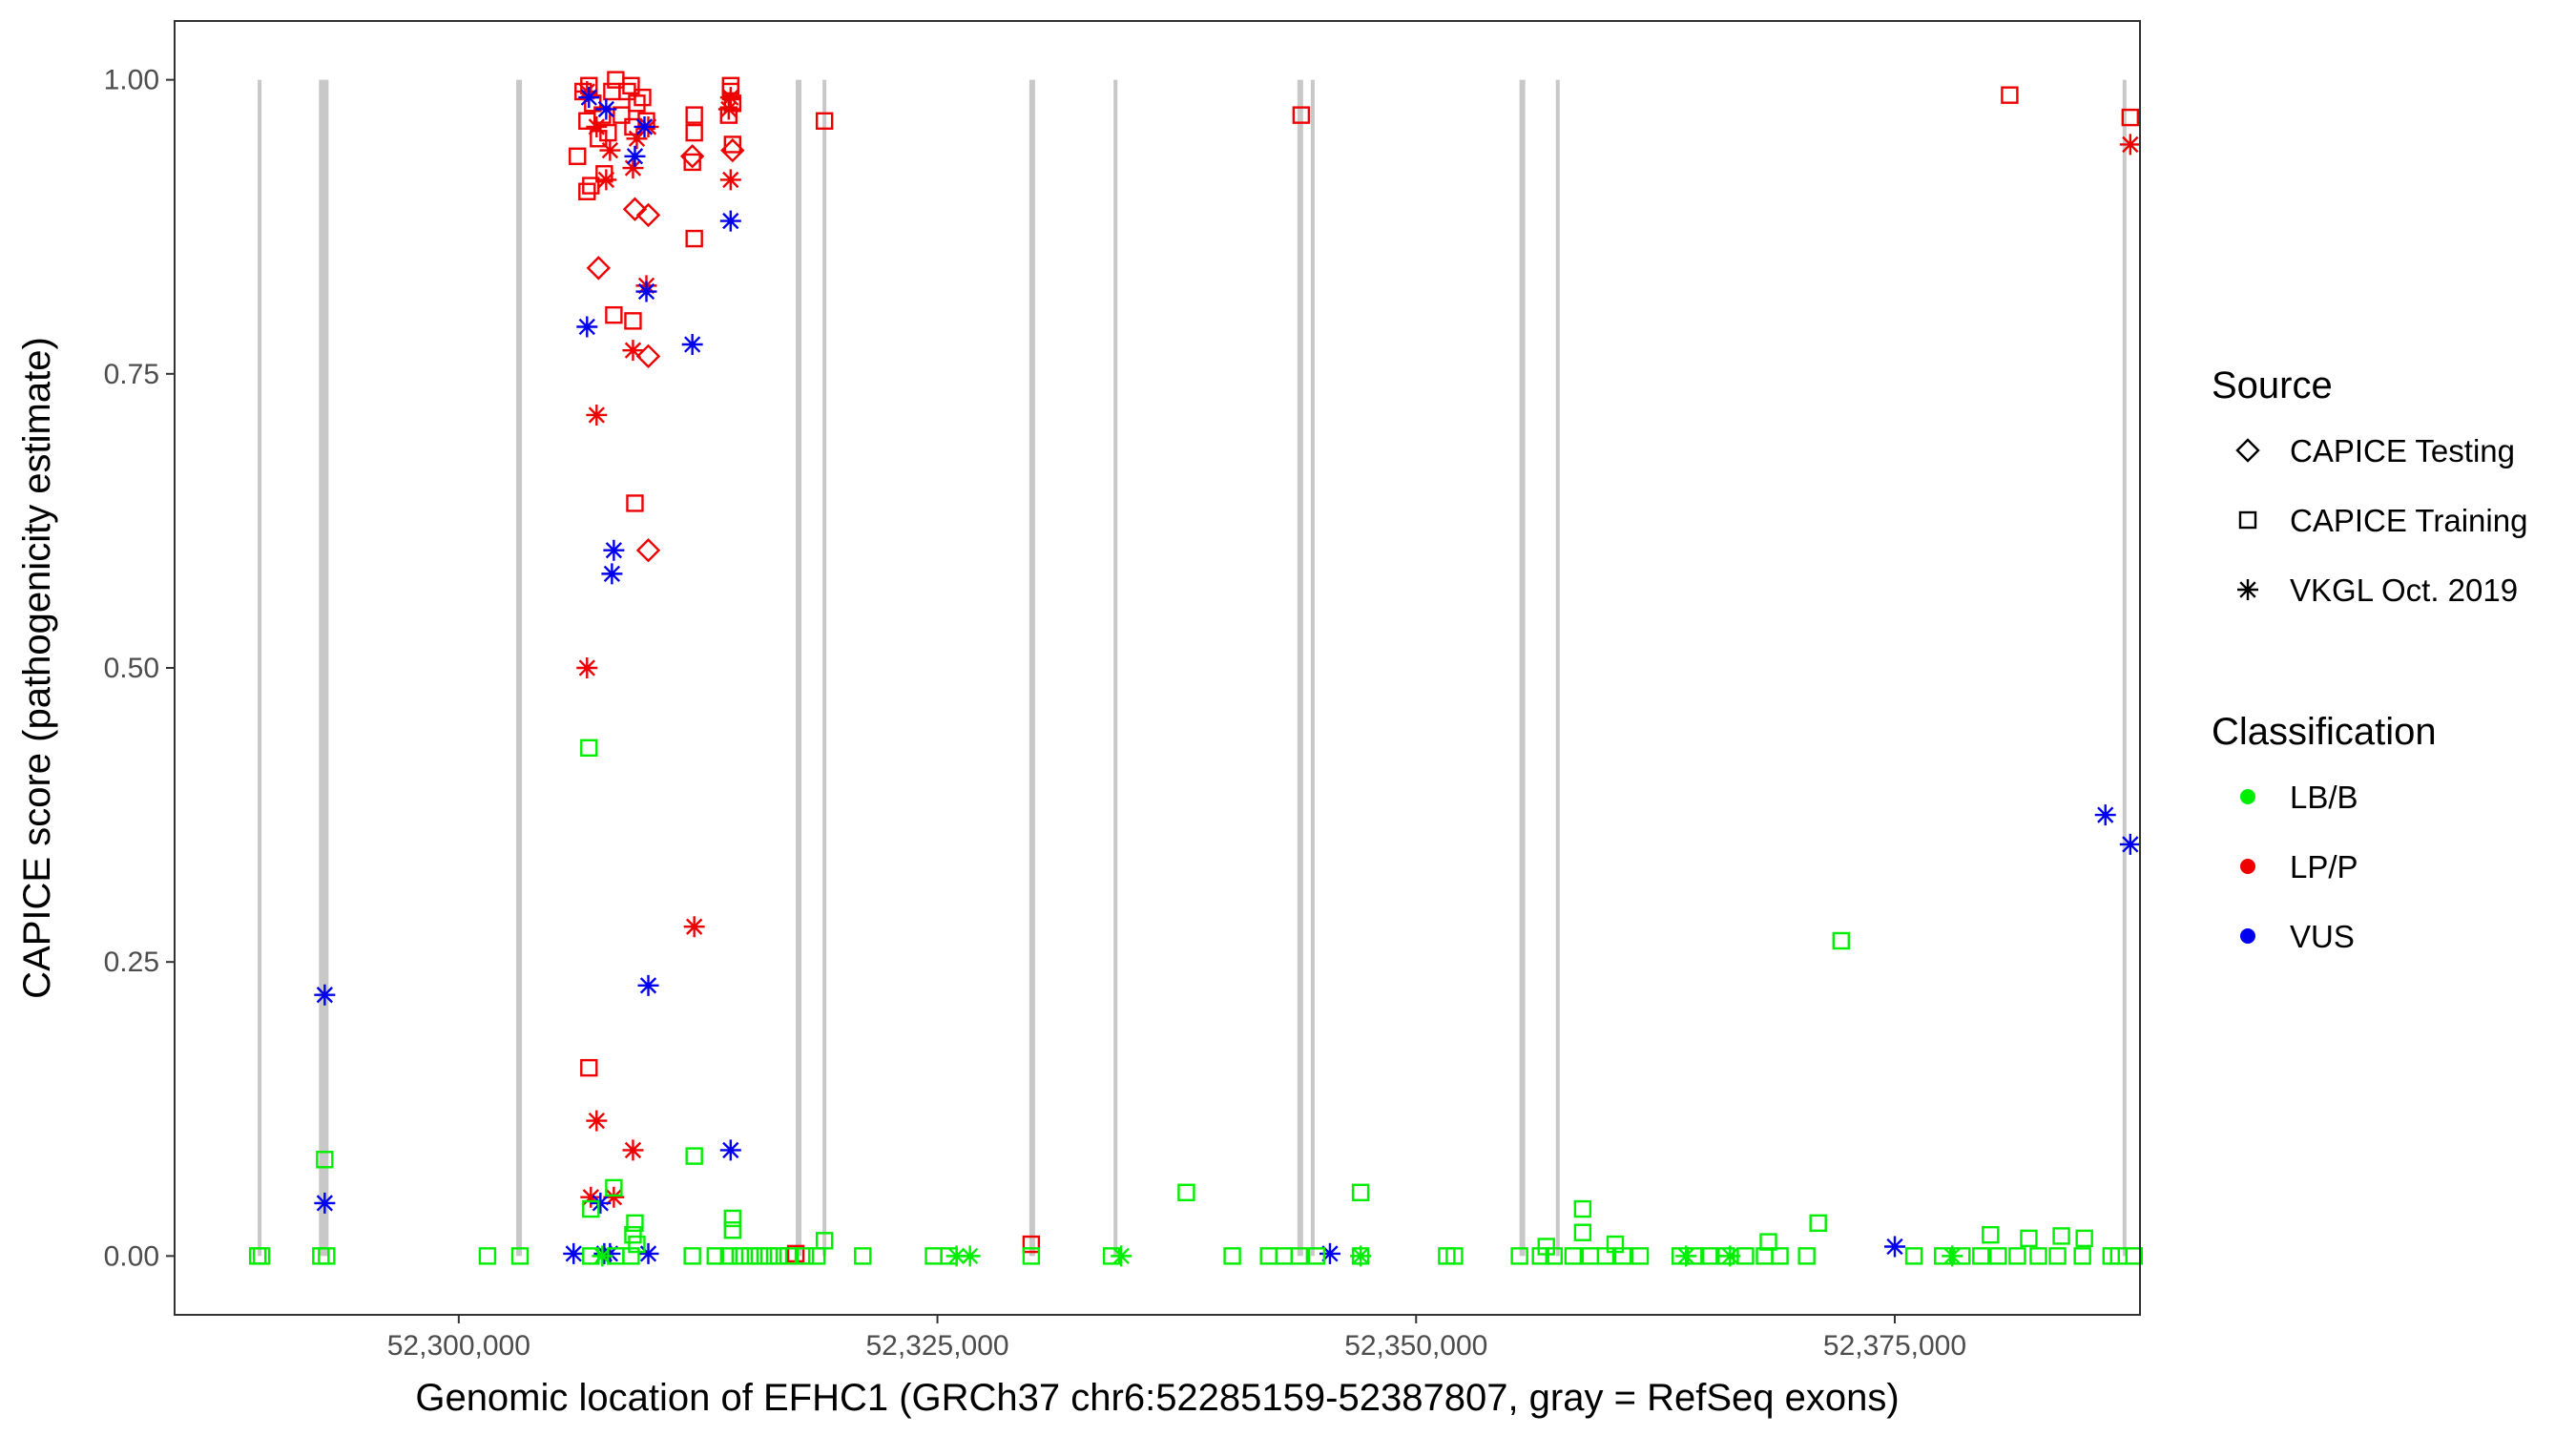 Image resolution: width=2576 pixels, height=1436 pixels. Describe the element at coordinates (458, 1346) in the screenshot. I see `x-tick-label: 52,300,000` at that location.